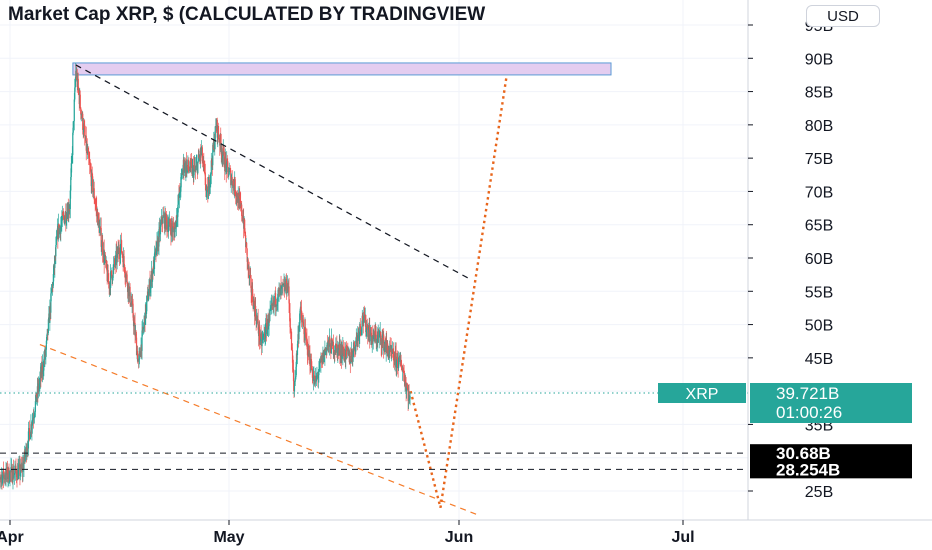 This screenshot has width=932, height=550. I want to click on currency-button: USD, so click(843, 16).